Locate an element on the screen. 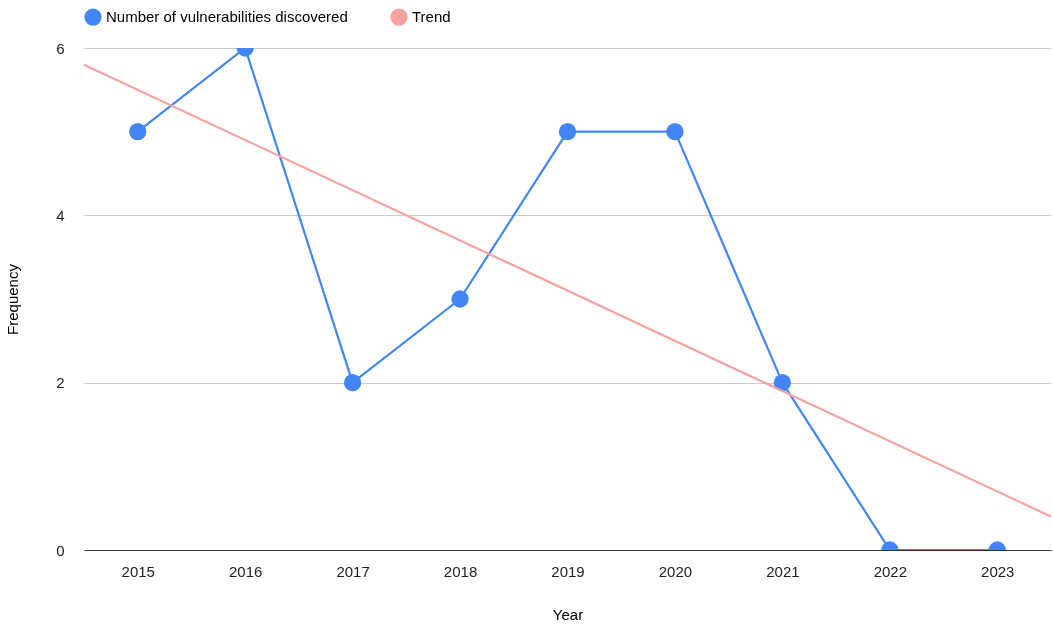 The image size is (1053, 630). legend-label: Number of vulnerabilities discovered is located at coordinates (227, 17).